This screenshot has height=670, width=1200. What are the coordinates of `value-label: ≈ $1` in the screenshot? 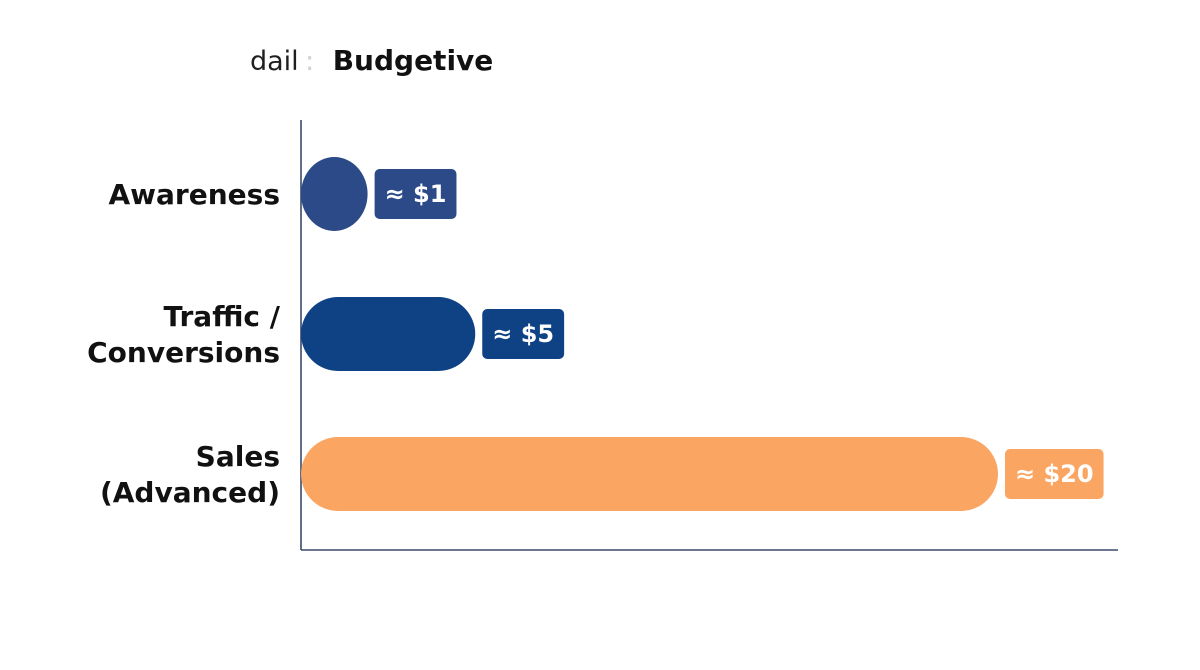 It's located at (416, 194).